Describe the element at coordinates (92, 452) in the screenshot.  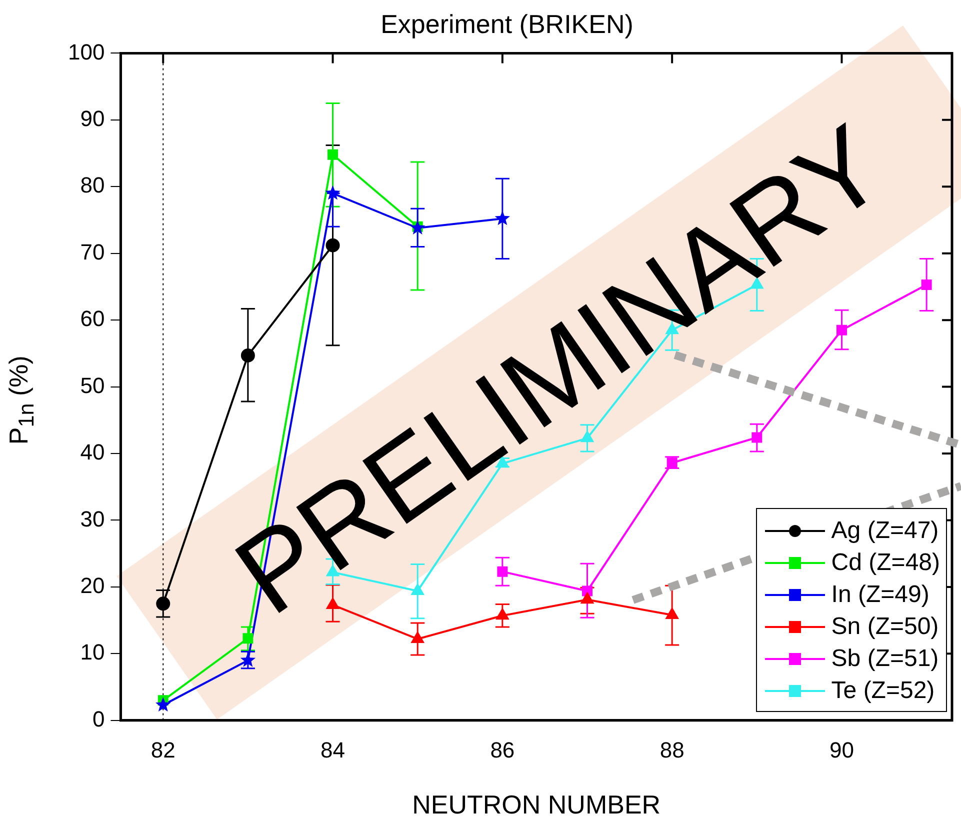
I see `y-tick-label: 40` at that location.